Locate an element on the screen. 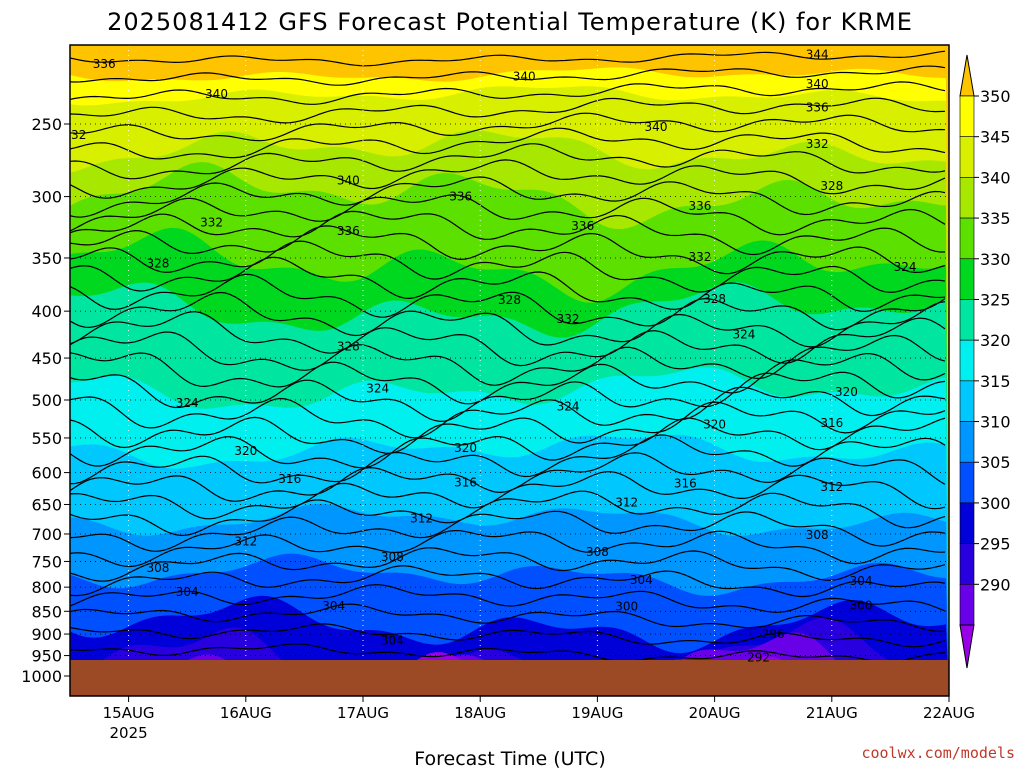  colorbar-top-arrow is located at coordinates (967, 75).